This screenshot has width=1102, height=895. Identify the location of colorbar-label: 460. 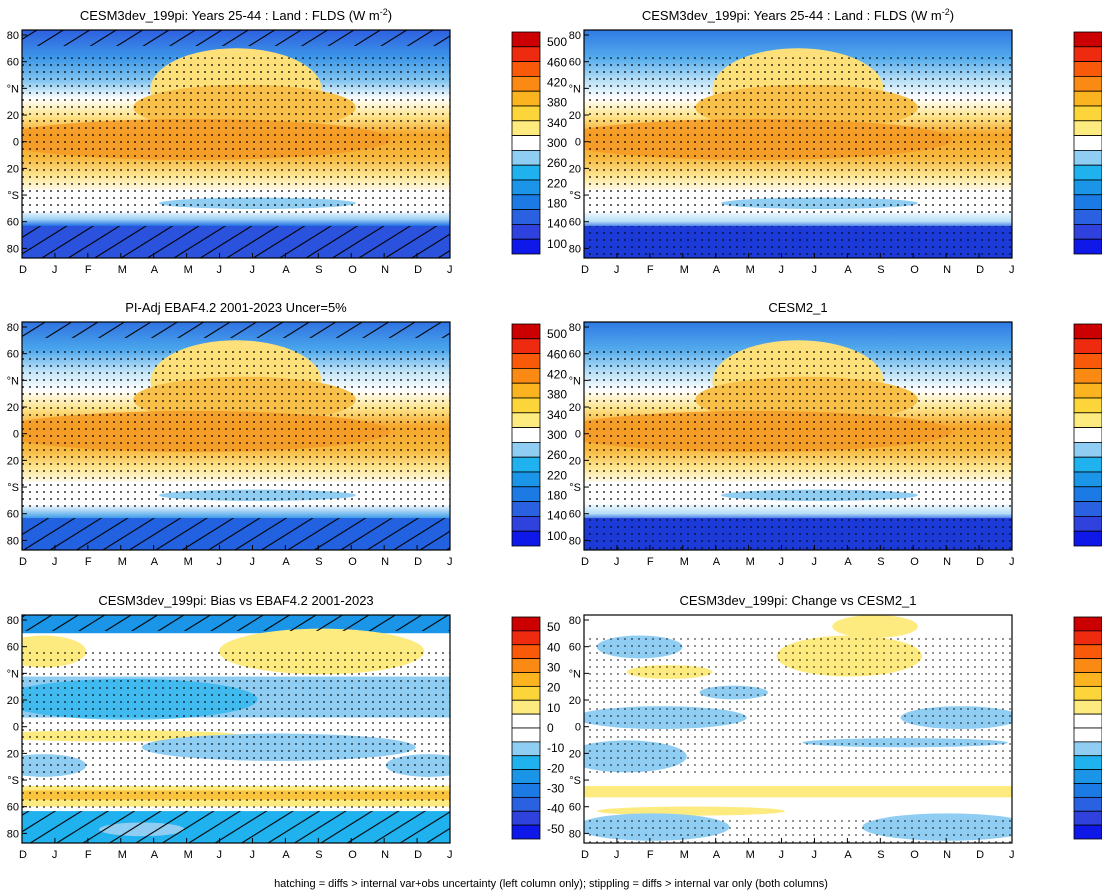
(557, 62).